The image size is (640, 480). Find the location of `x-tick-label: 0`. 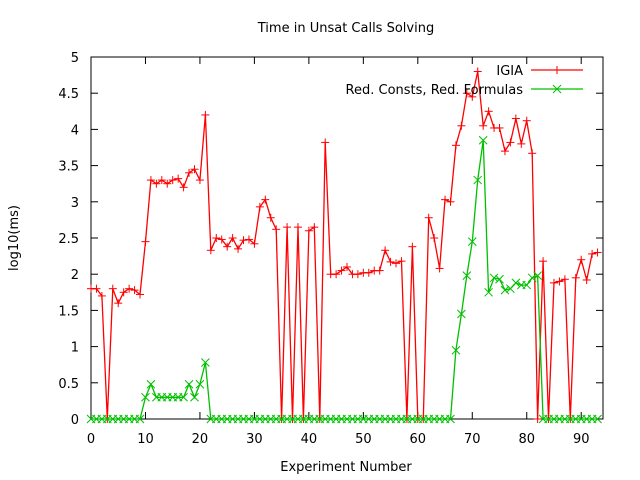

x-tick-label: 0 is located at coordinates (91, 439).